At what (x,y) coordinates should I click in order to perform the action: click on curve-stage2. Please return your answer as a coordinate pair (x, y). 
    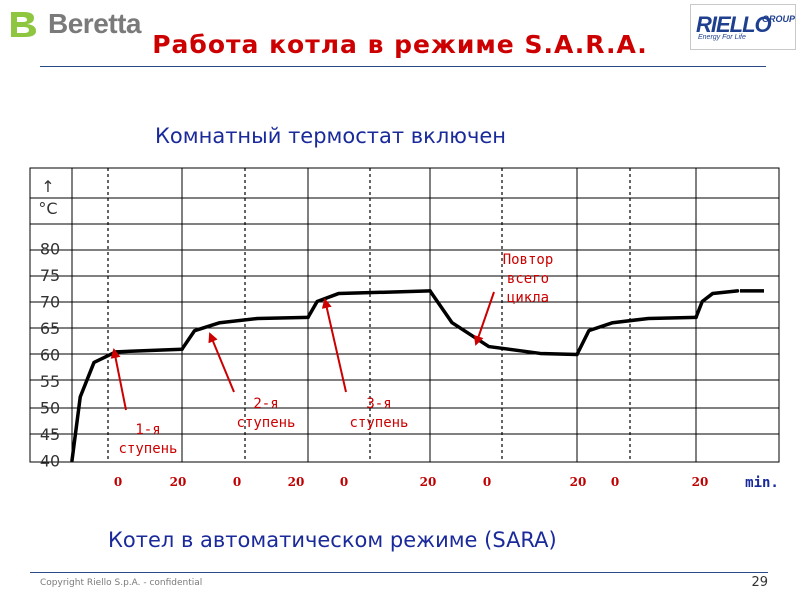
    Looking at the image, I should click on (245, 333).